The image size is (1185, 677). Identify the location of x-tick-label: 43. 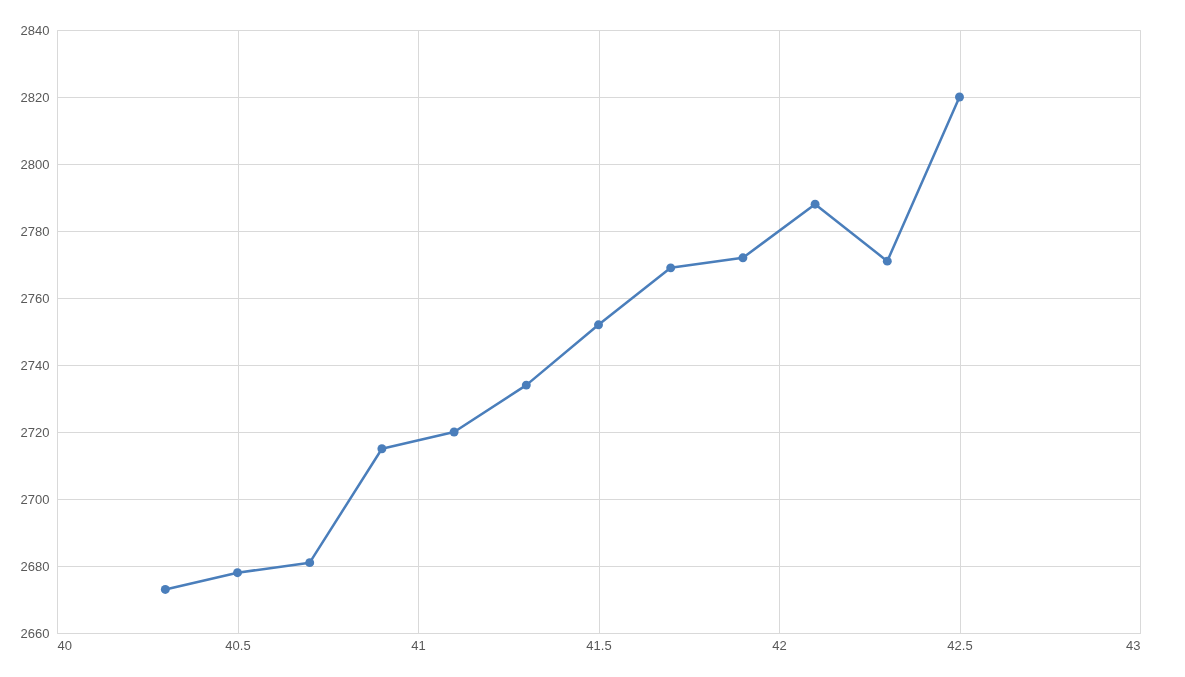
(1133, 645).